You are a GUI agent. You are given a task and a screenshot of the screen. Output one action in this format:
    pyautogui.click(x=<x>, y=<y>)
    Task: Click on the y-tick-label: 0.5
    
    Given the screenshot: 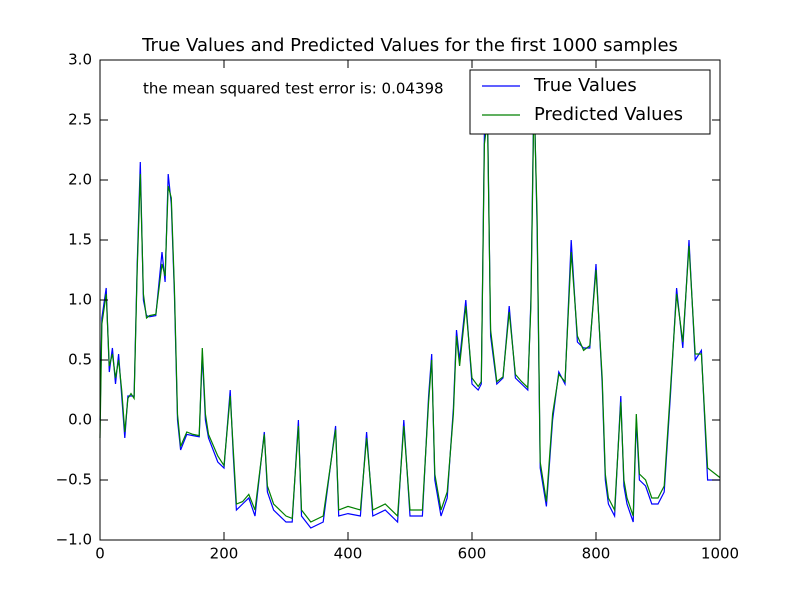 What is the action you would take?
    pyautogui.click(x=80, y=360)
    